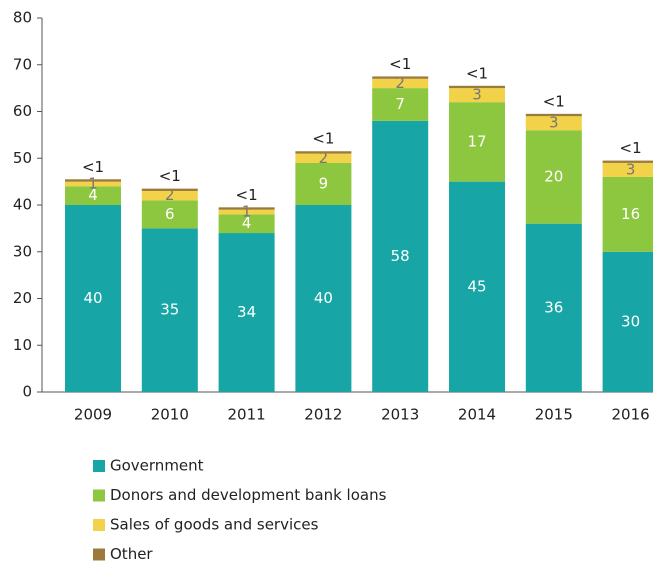 The width and height of the screenshot is (653, 571). I want to click on data-label: 6, so click(170, 214).